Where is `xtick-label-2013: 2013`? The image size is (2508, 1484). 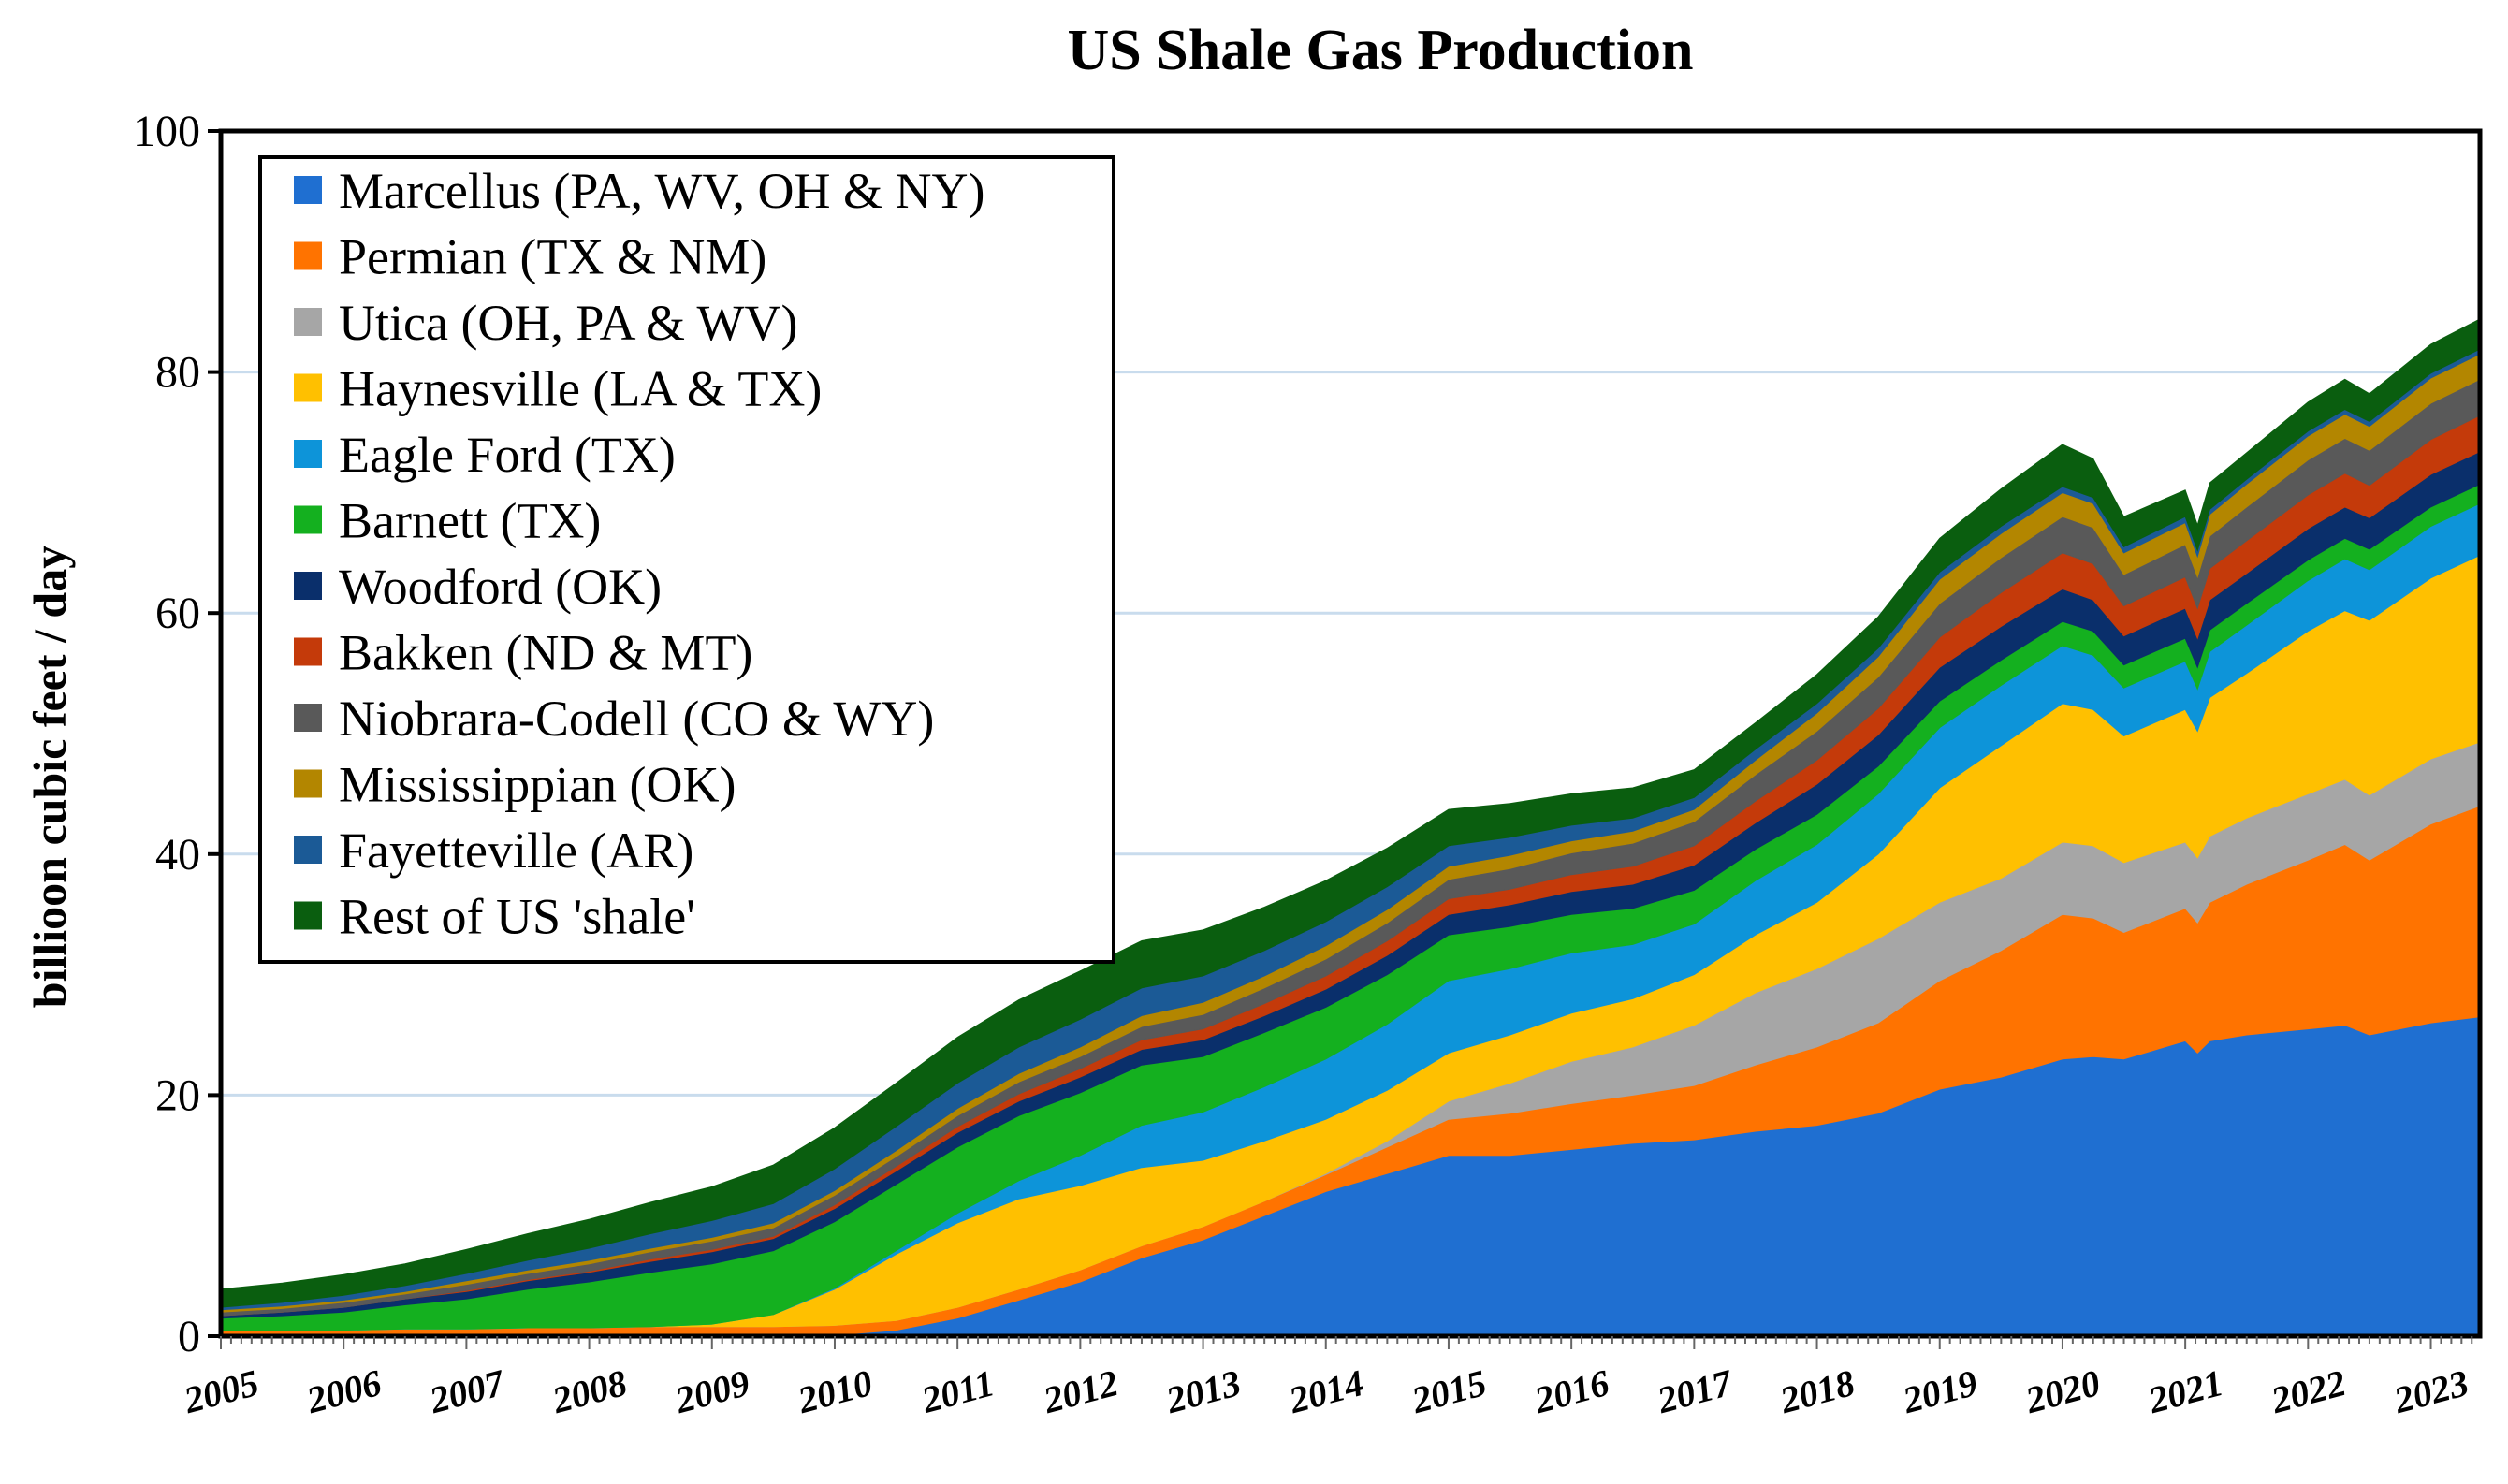
xtick-label-2013: 2013 is located at coordinates (1203, 1391).